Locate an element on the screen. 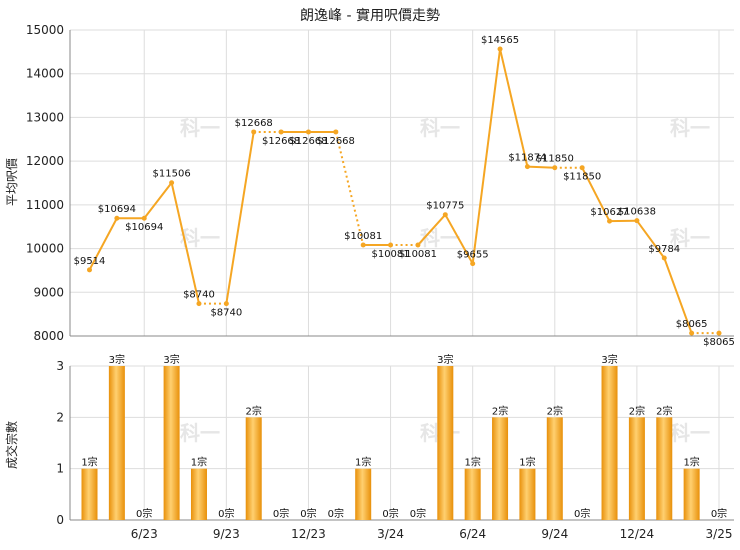 This screenshot has width=740, height=550. line-data-label: $10775 is located at coordinates (445, 206).